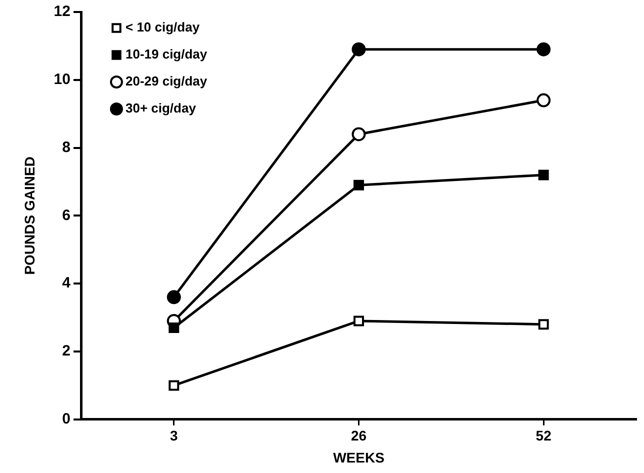 The image size is (644, 473). Describe the element at coordinates (166, 81) in the screenshot. I see `legend-label: 20-29 cig/day` at that location.